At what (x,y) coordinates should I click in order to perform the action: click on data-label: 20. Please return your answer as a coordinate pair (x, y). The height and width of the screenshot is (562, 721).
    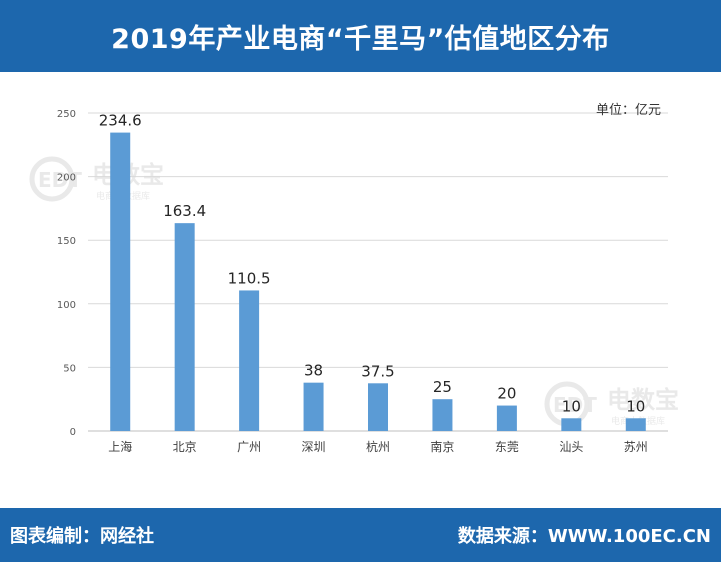
    Looking at the image, I should click on (506, 394).